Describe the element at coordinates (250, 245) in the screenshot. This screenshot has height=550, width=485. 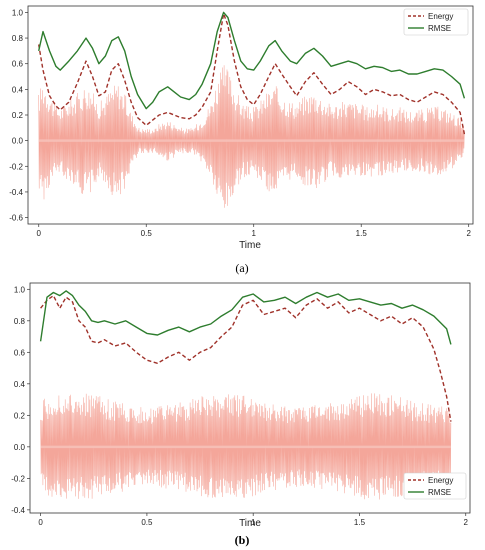
I see `x-axis-label-a: Time` at that location.